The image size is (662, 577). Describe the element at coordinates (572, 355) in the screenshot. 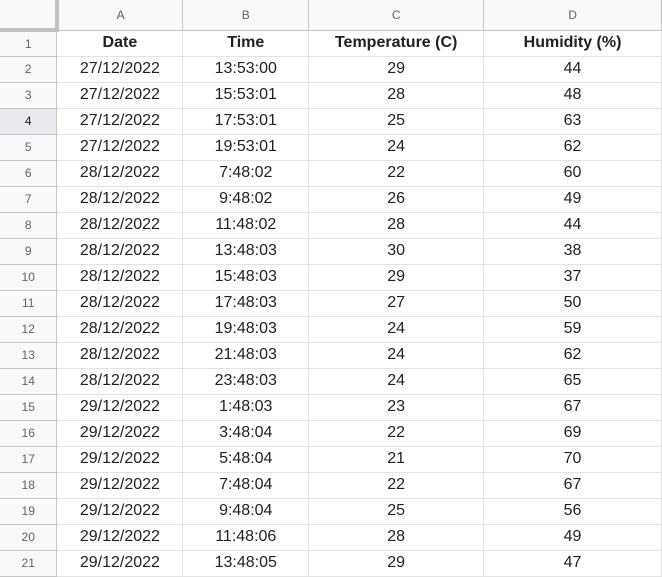

I see `cell-humidity: 62` at that location.